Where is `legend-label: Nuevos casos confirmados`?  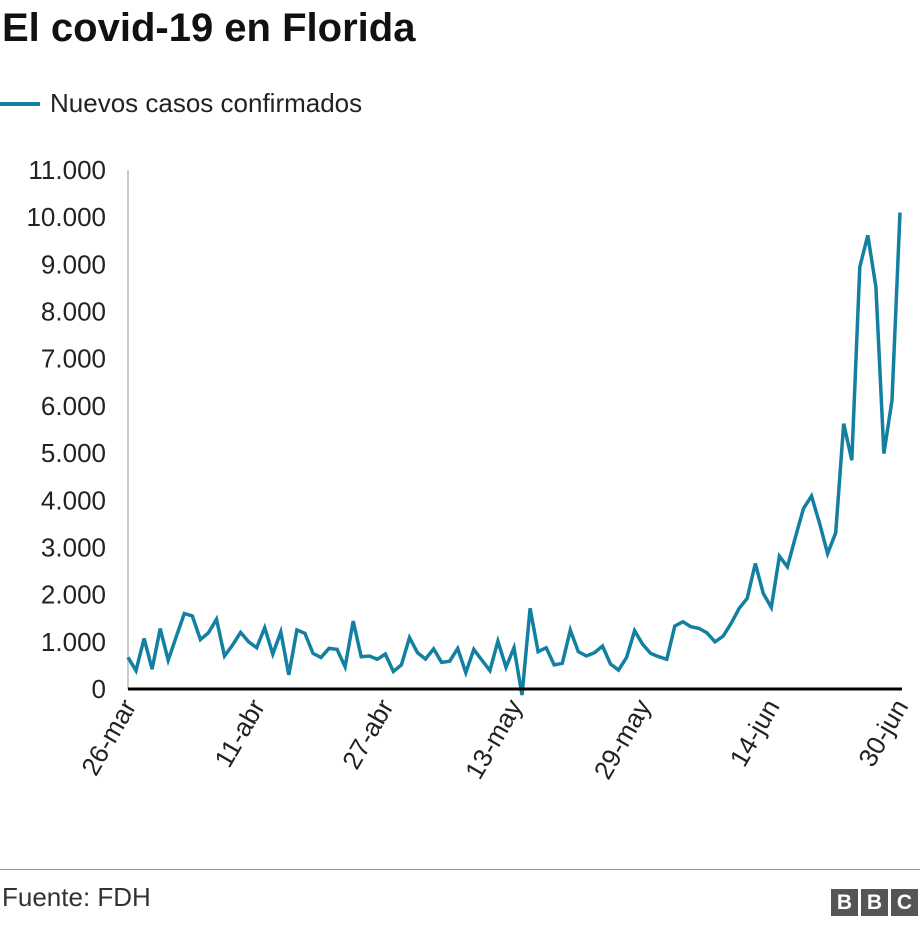
legend-label: Nuevos casos confirmados is located at coordinates (206, 103).